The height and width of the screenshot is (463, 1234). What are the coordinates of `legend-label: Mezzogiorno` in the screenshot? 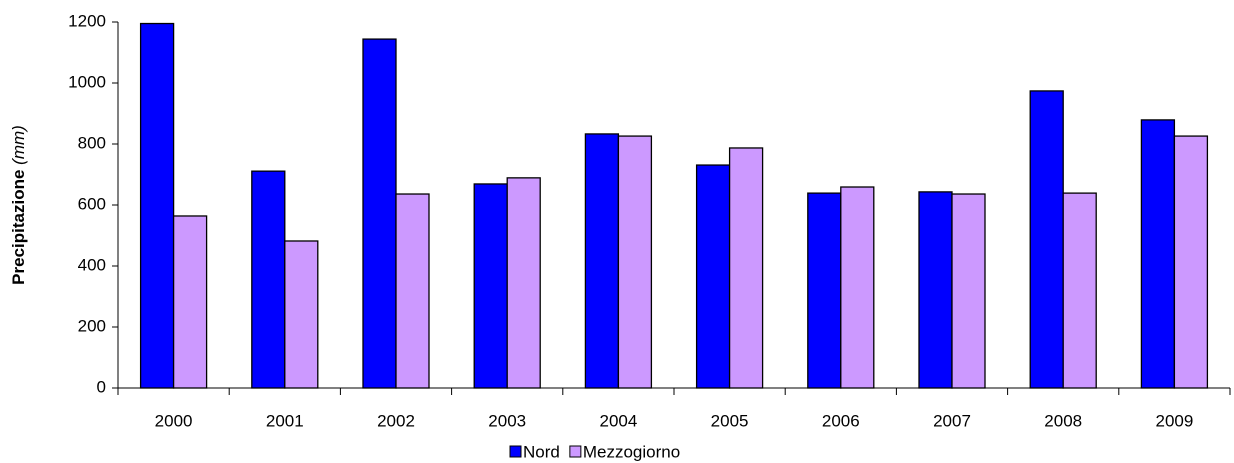 It's located at (631, 451).